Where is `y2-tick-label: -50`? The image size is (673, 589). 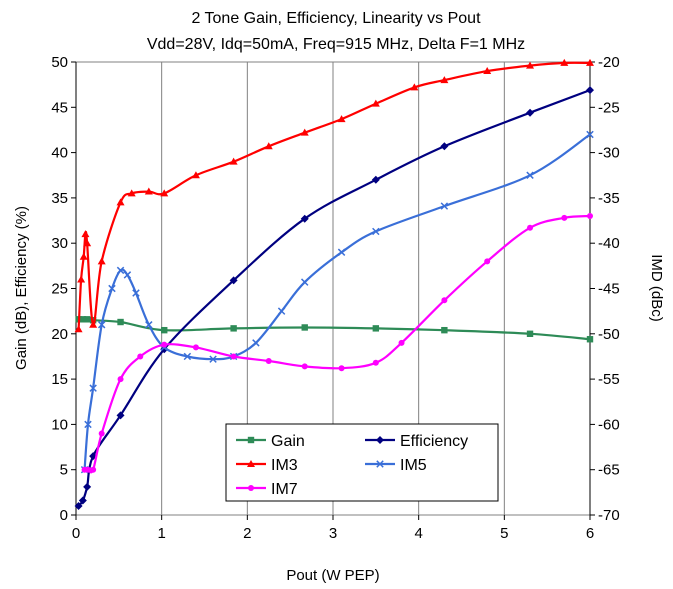
y2-tick-label: -50 is located at coordinates (609, 334).